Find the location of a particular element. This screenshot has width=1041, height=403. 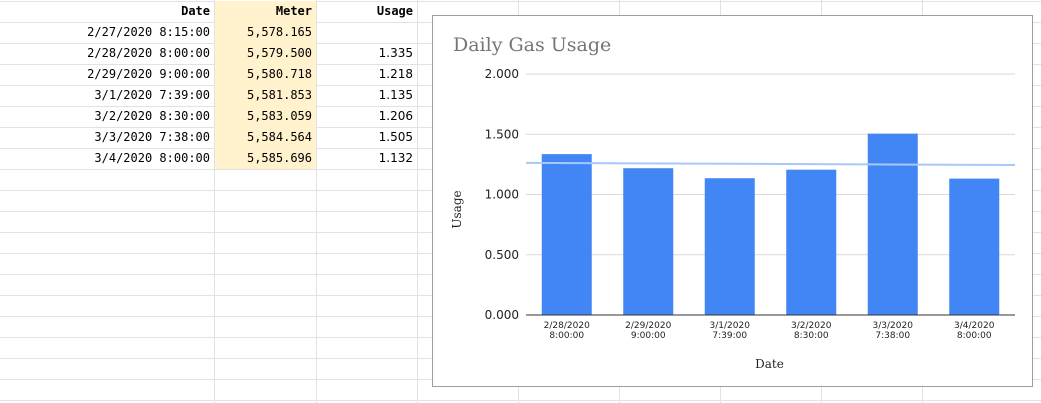

date-cell: 3/4/2020 8:00:00 is located at coordinates (152, 158).